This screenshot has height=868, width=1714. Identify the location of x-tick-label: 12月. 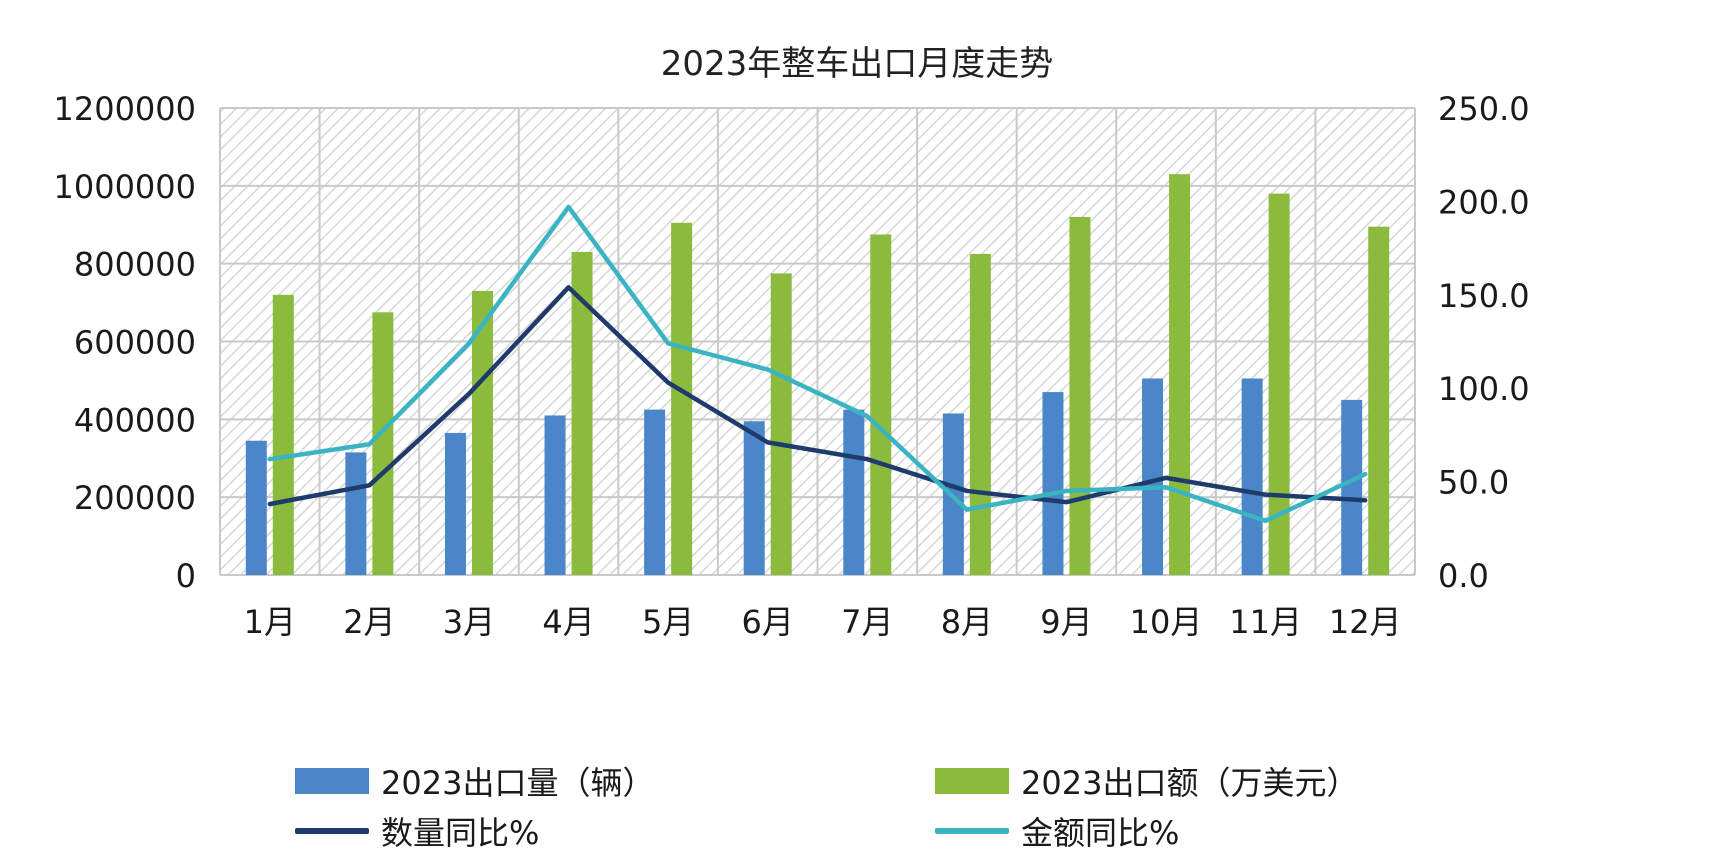
(1365, 622).